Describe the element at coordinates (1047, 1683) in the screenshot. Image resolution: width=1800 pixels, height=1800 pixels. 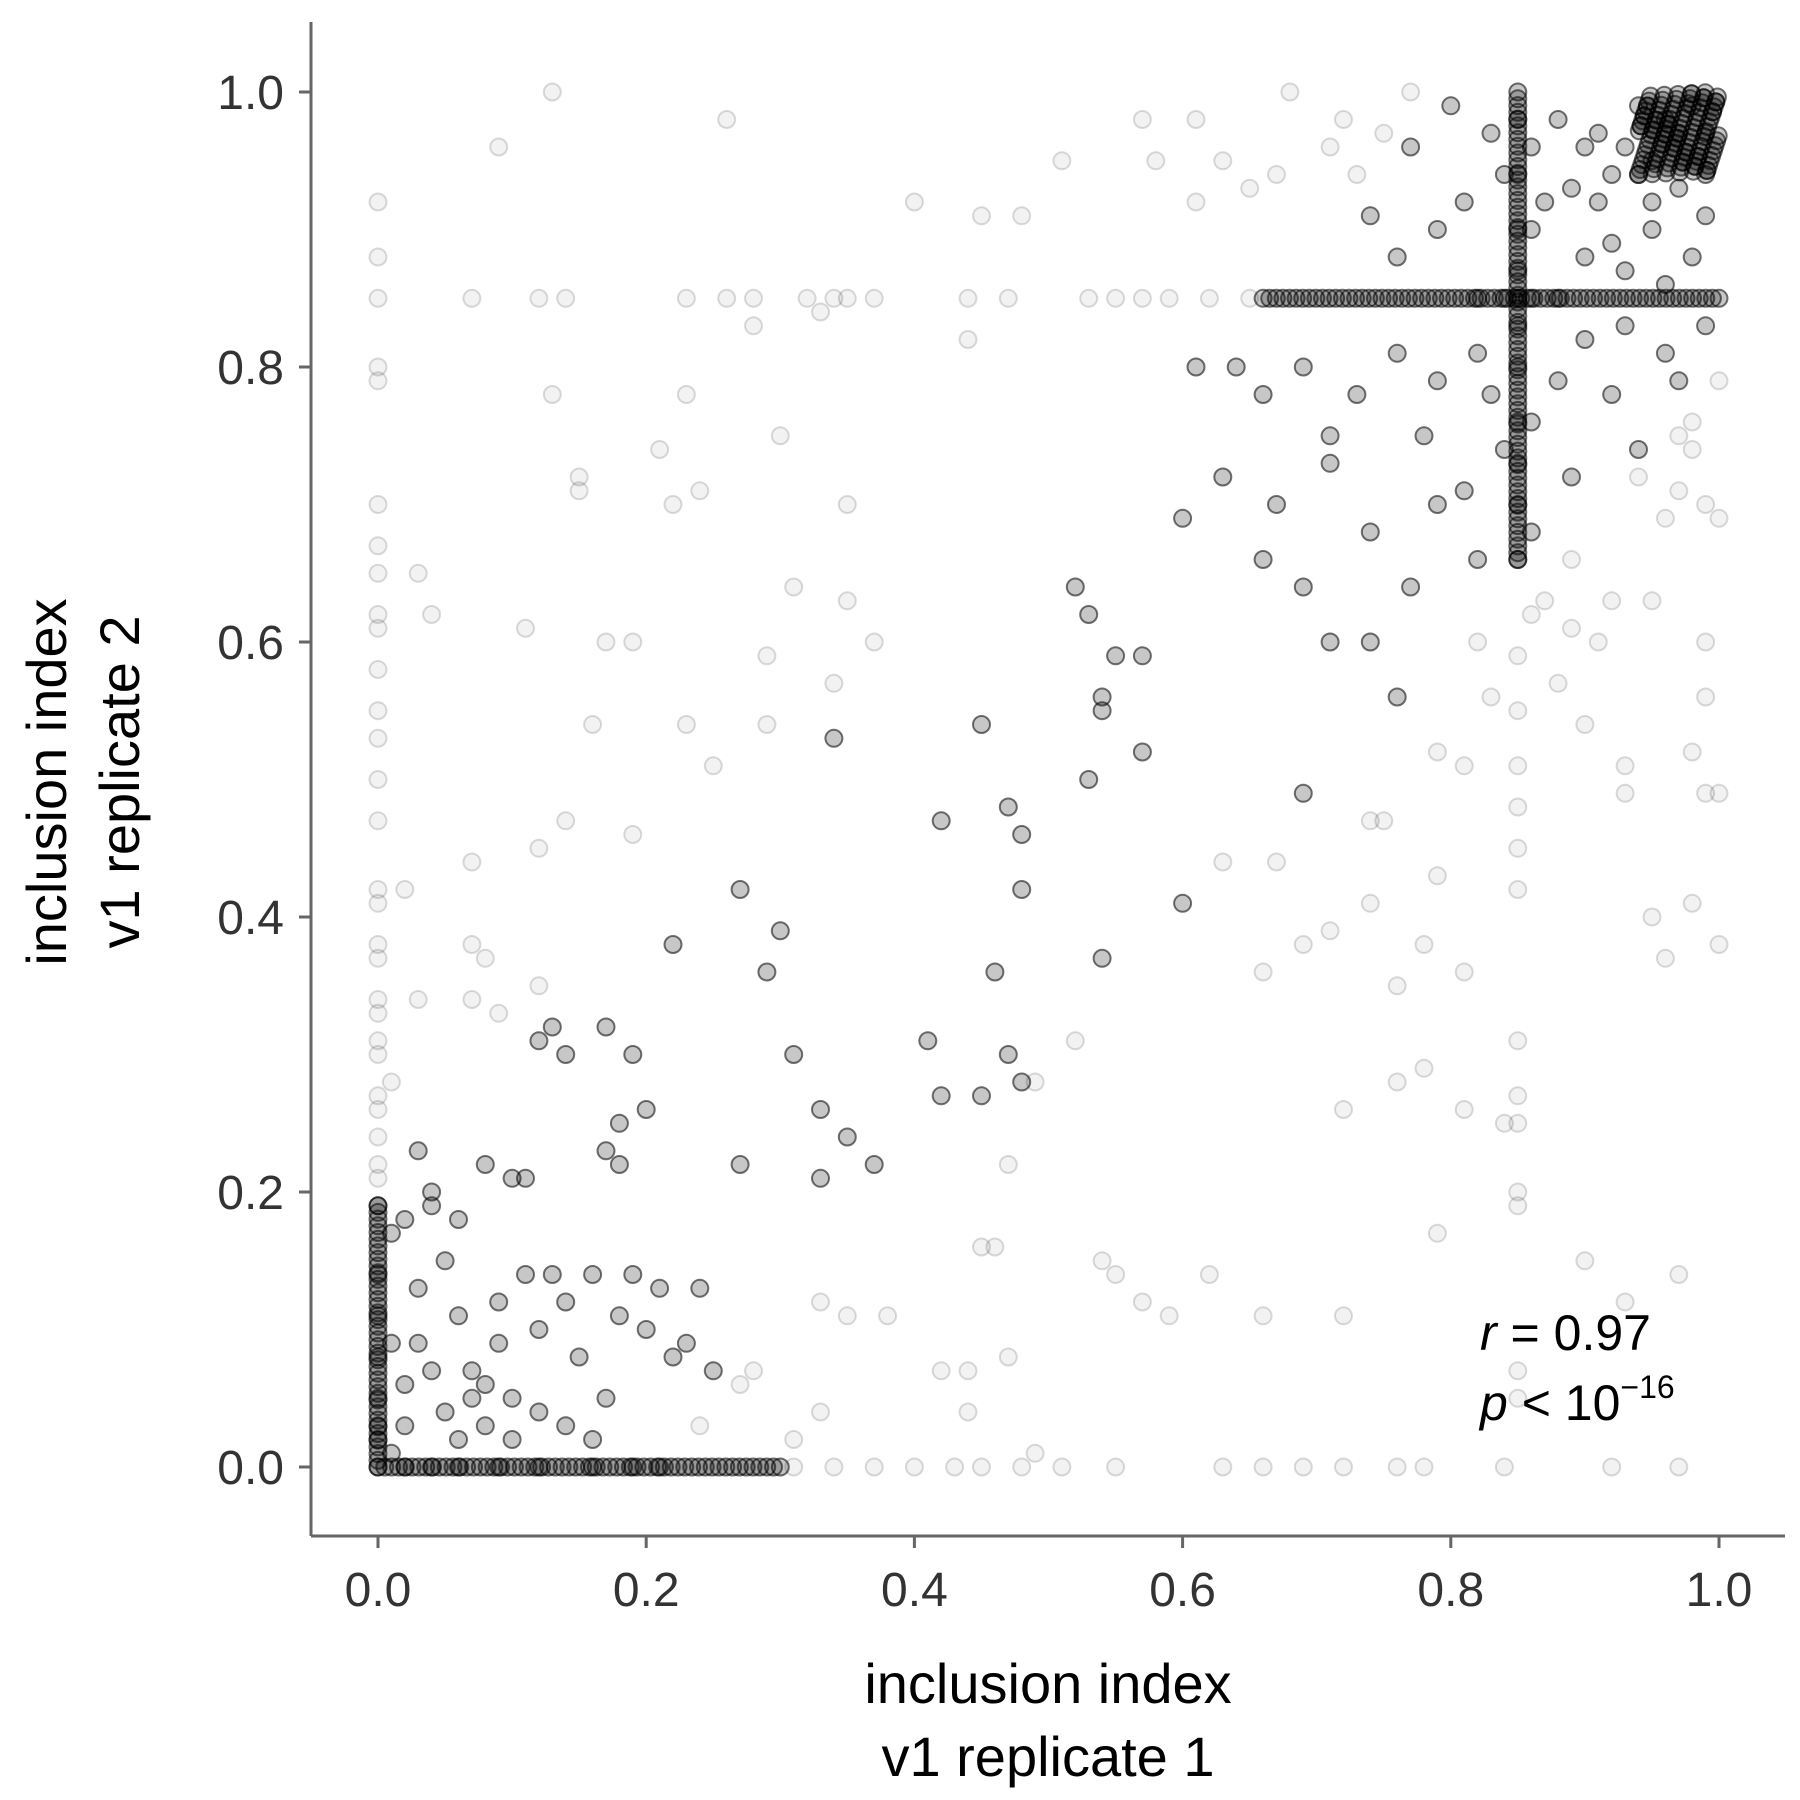
I see `x-axis-label-line1: inclusion index` at that location.